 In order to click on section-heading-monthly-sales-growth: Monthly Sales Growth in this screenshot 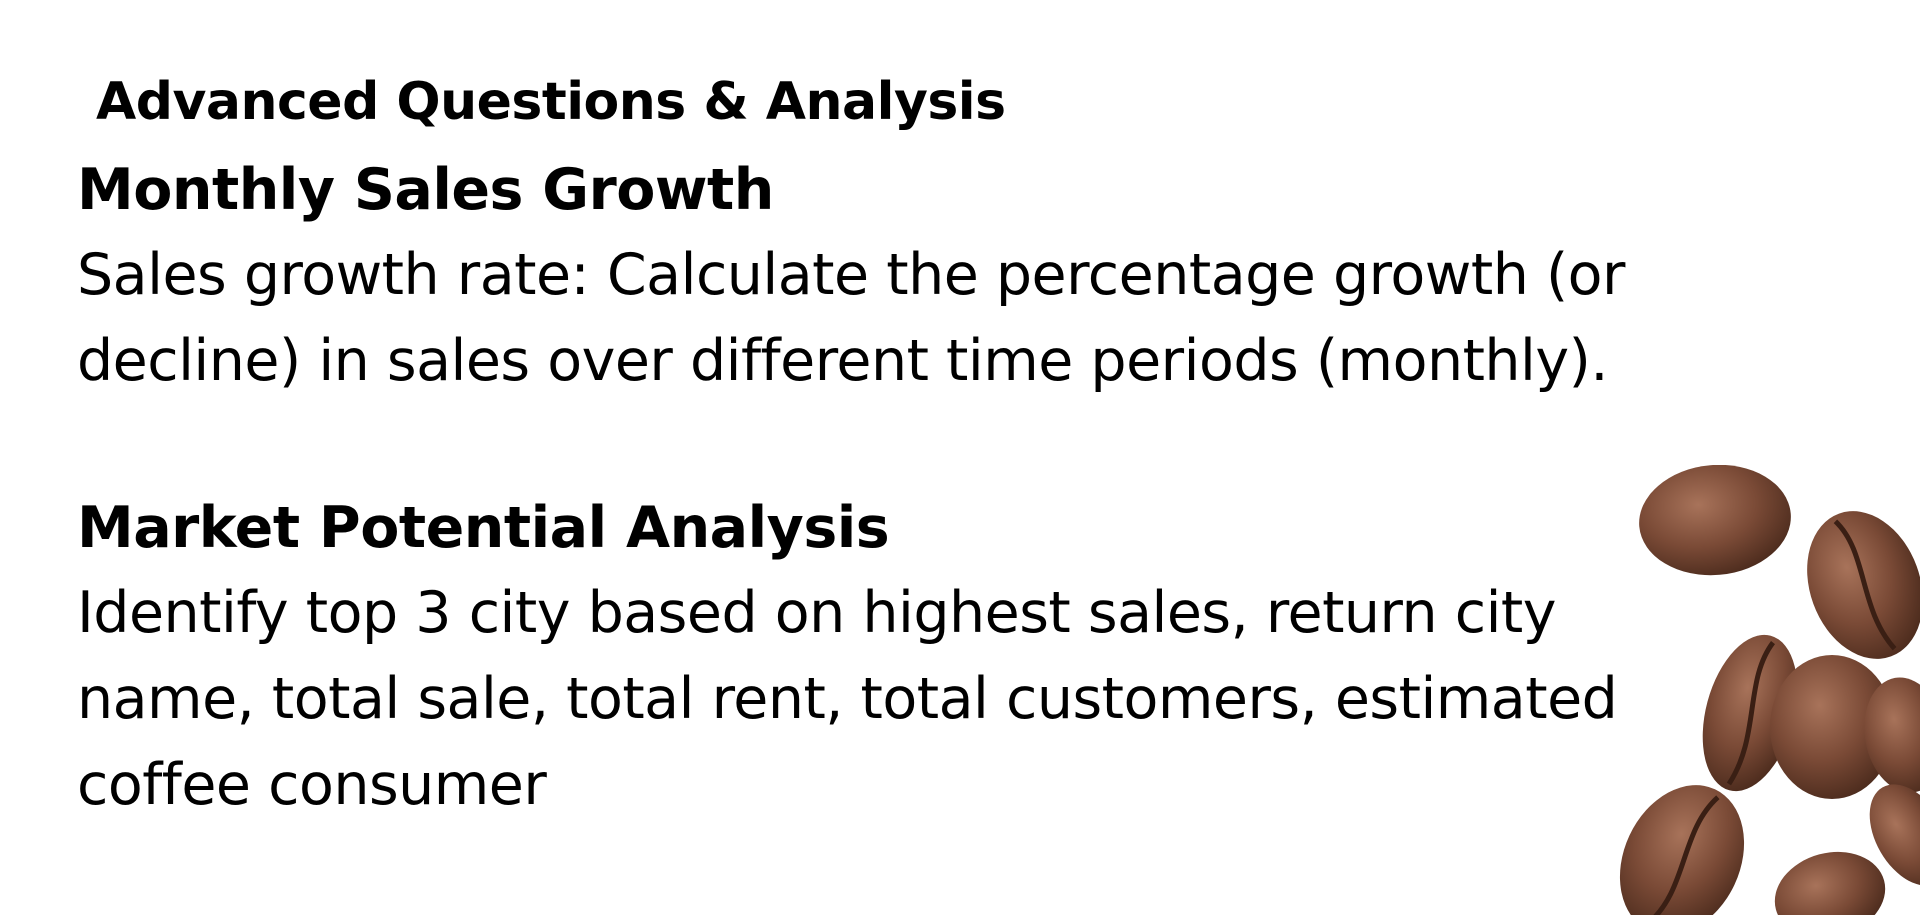, I will do `click(425, 190)`.